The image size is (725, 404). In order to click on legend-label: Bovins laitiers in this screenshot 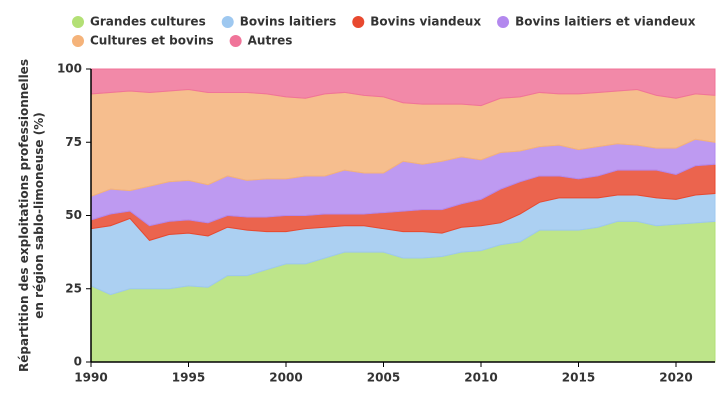, I will do `click(288, 22)`.